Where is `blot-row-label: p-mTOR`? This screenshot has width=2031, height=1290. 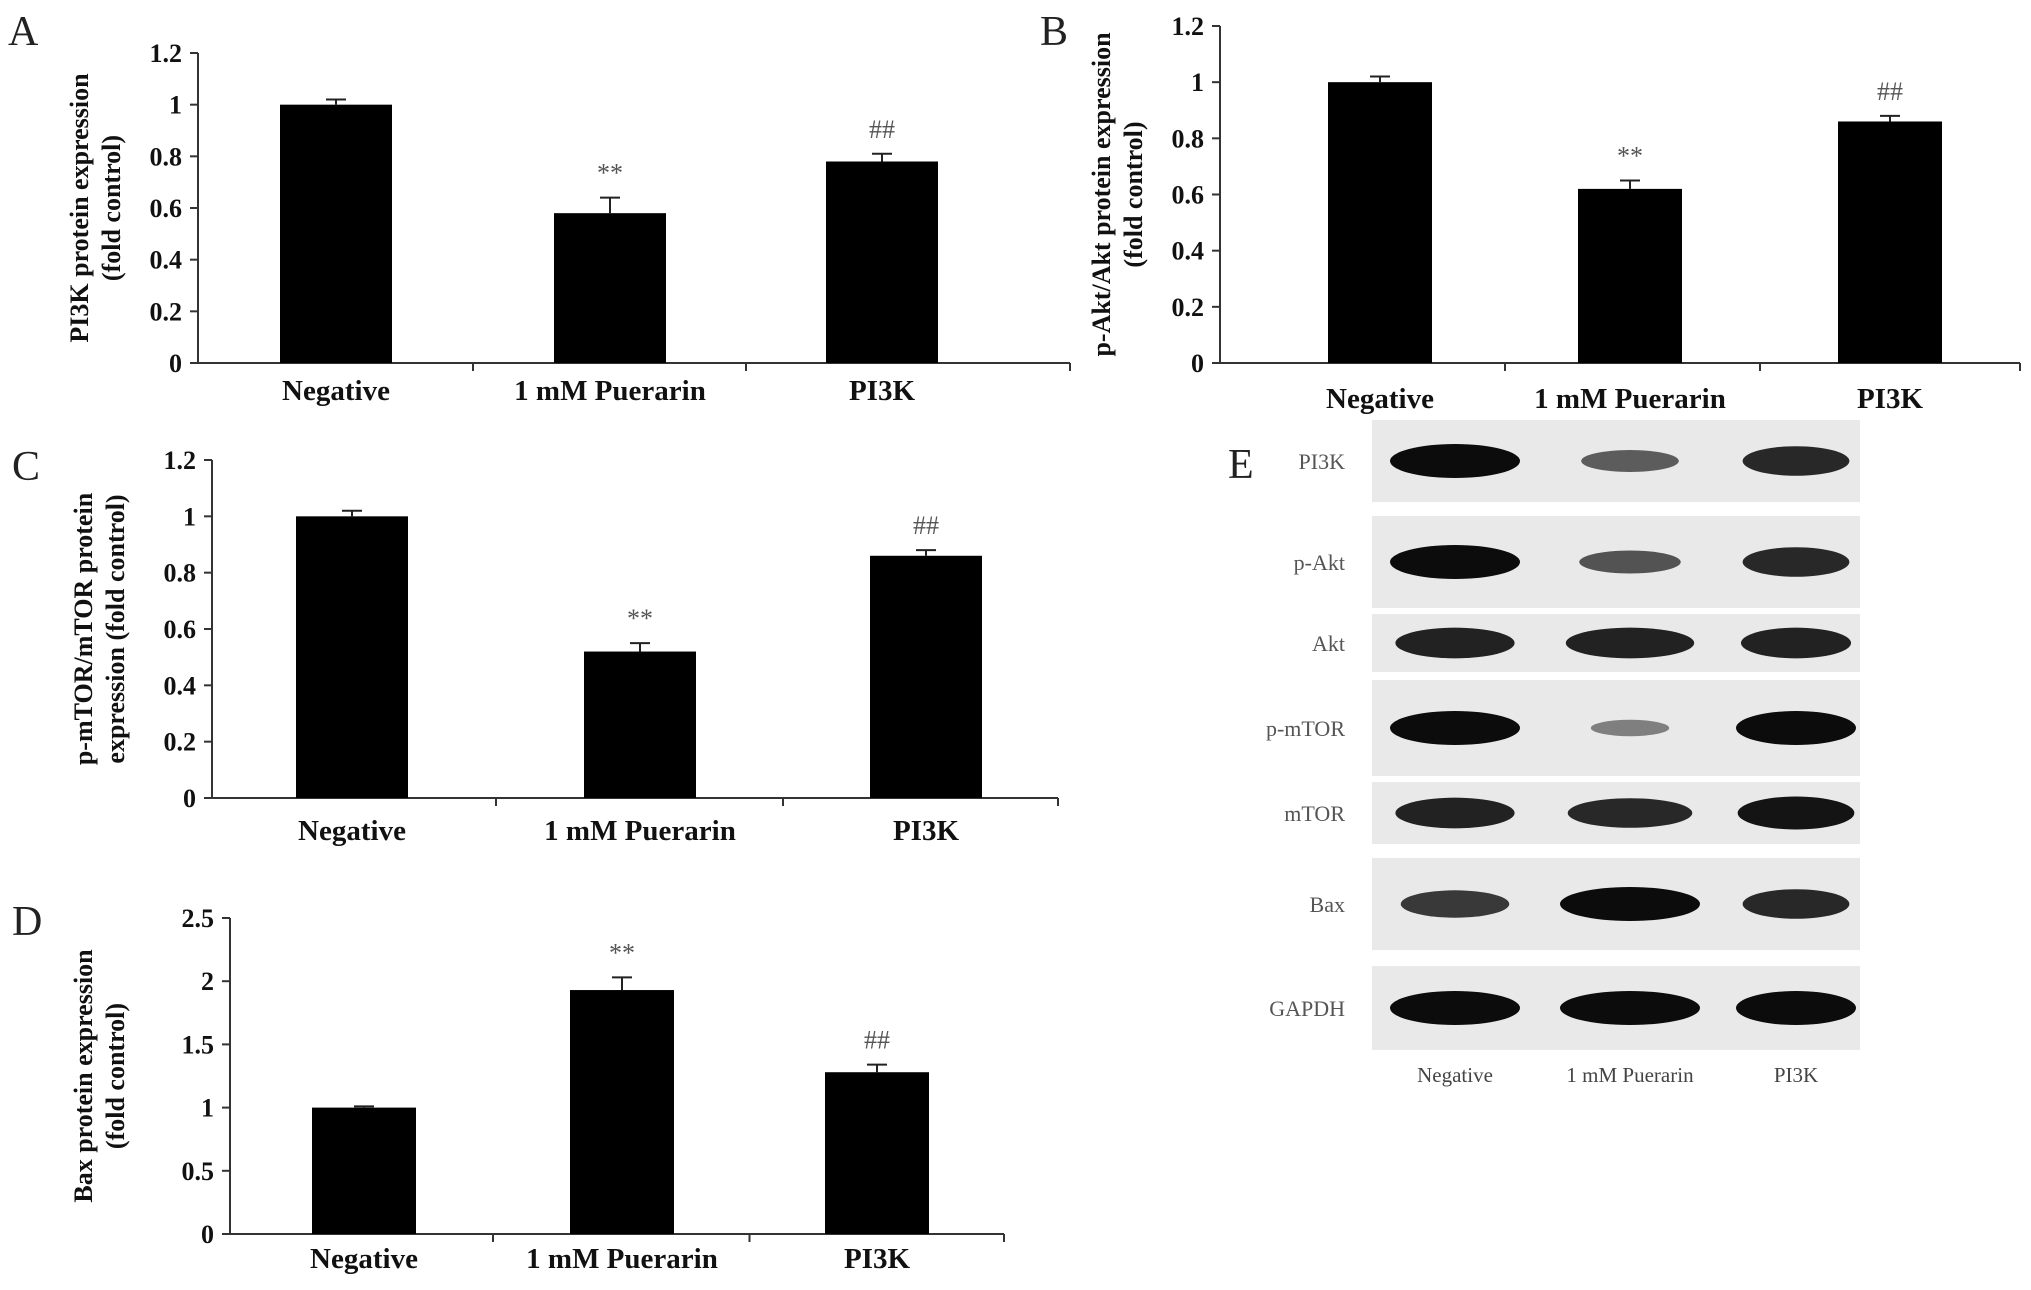
blot-row-label: p-mTOR is located at coordinates (1305, 728).